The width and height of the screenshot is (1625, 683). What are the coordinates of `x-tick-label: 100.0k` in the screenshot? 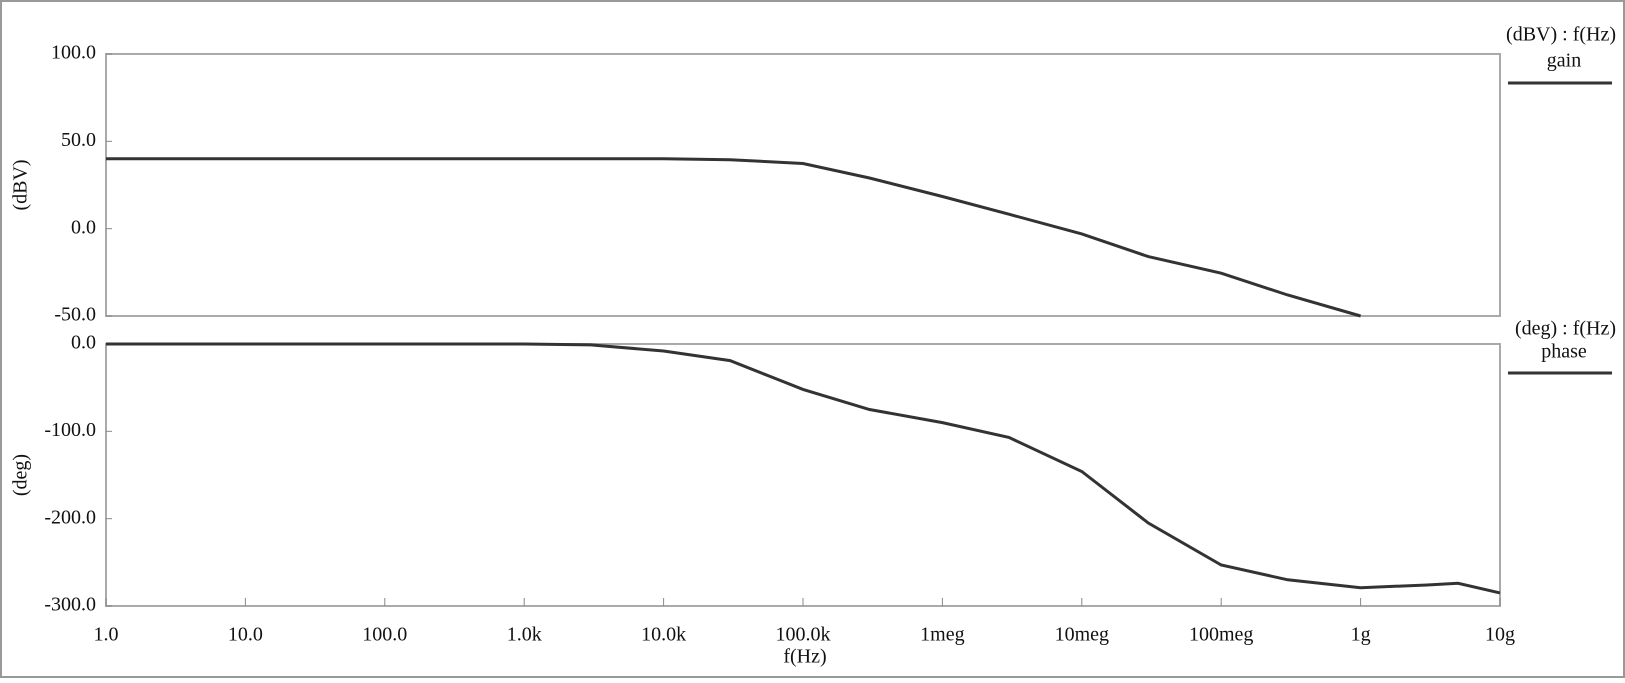 It's located at (803, 635).